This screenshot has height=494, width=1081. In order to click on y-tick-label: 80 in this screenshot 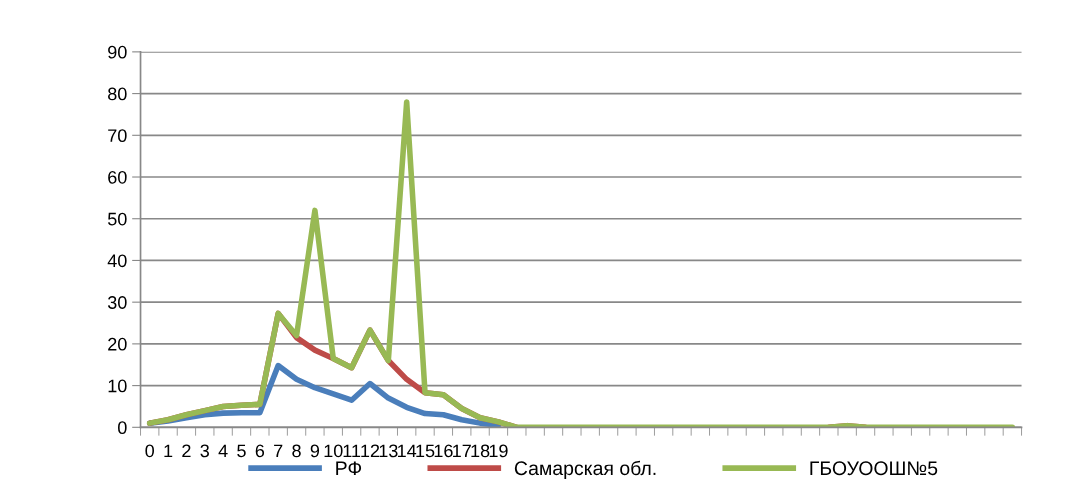, I will do `click(117, 94)`.